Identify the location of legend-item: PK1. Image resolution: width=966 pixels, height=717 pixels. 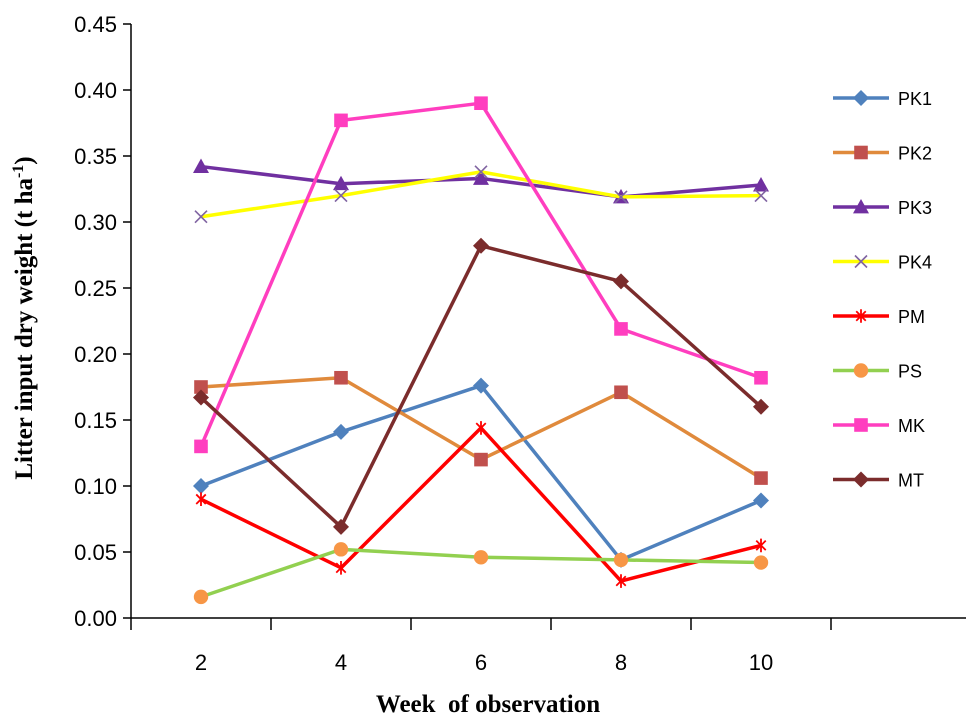
(882, 99).